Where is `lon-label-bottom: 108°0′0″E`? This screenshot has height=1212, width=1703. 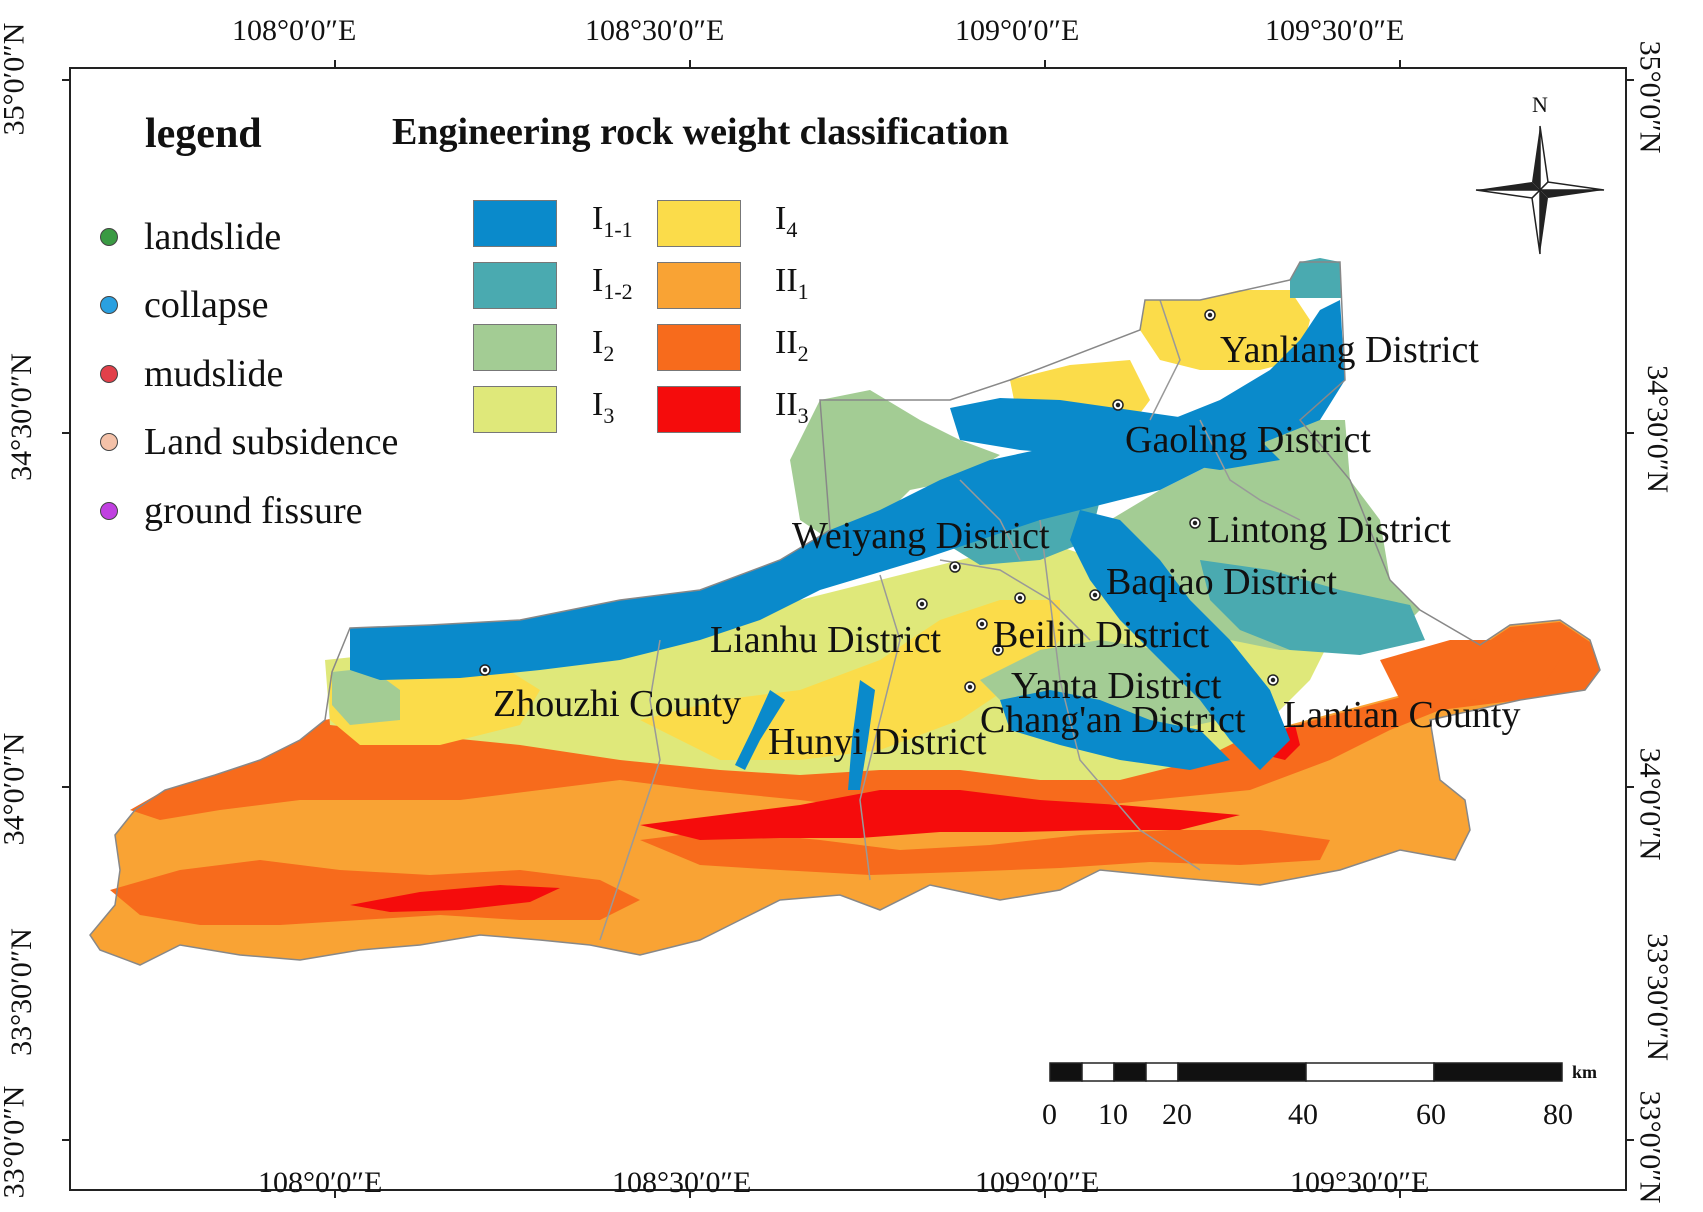
lon-label-bottom: 108°0′0″E is located at coordinates (320, 1182).